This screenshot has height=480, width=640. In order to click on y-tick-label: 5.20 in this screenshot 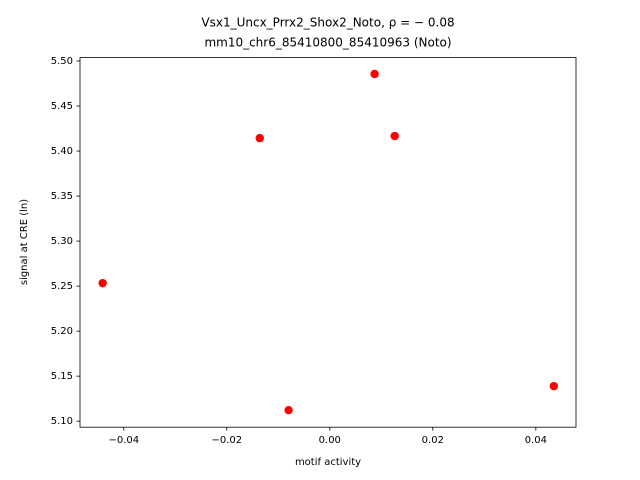, I will do `click(62, 331)`.